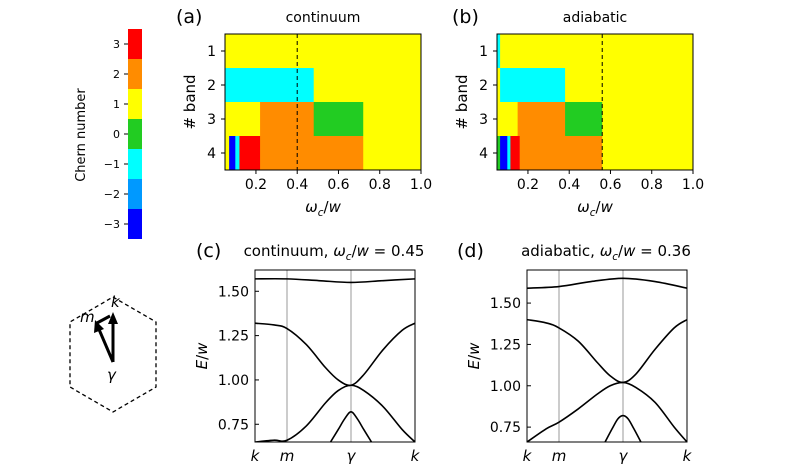 The width and height of the screenshot is (797, 468). What do you see at coordinates (116, 302) in the screenshot?
I see `hex-label-k: k` at bounding box center [116, 302].